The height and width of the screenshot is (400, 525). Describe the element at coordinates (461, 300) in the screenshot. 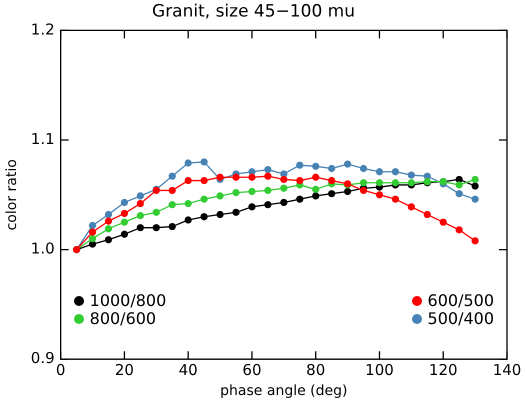

I see `legend-label: 600/500` at that location.